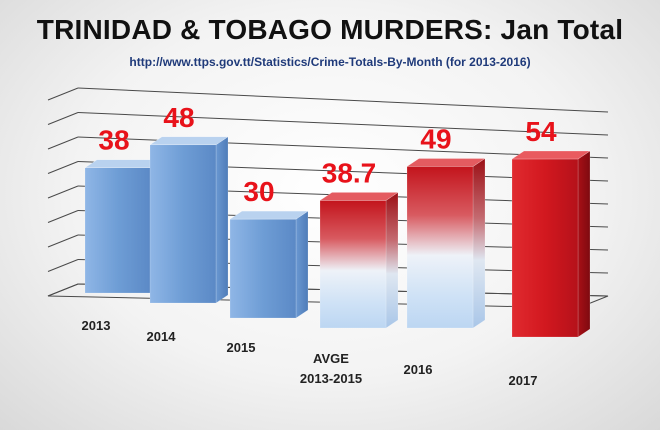 The image size is (660, 430). I want to click on value-label: 38, so click(113, 140).